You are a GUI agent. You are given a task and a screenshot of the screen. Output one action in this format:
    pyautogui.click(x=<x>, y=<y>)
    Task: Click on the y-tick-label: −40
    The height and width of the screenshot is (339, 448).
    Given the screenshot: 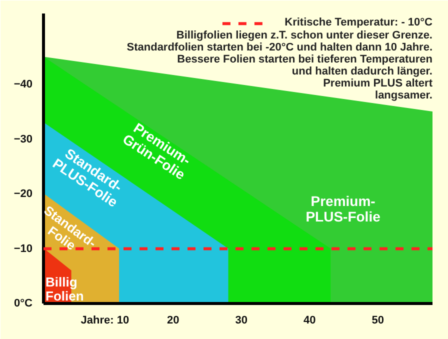 What is the action you would take?
    pyautogui.click(x=23, y=84)
    